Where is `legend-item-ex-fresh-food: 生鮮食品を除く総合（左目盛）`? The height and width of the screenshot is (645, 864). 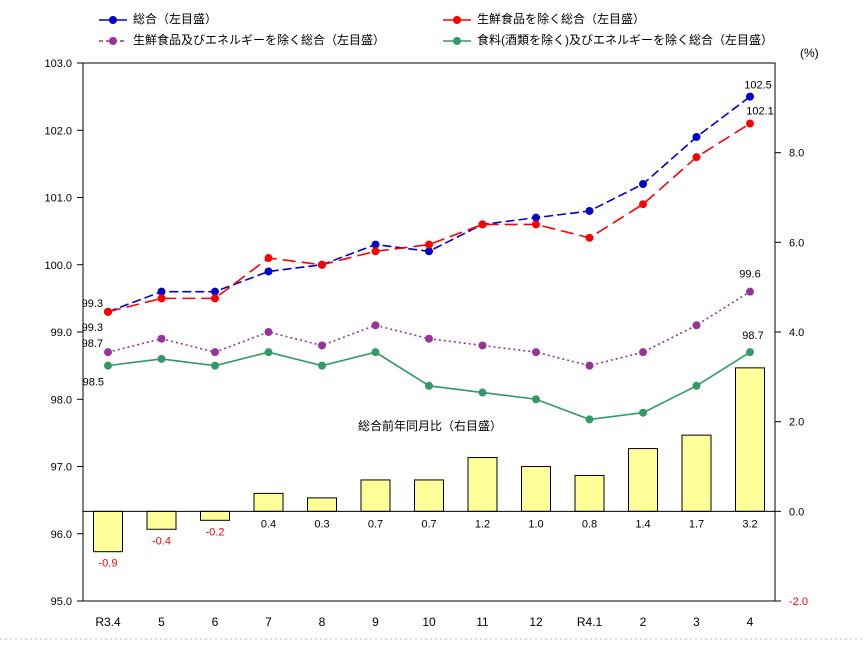 legend-item-ex-fresh-food: 生鮮食品を除く総合（左目盛） is located at coordinates (543, 19).